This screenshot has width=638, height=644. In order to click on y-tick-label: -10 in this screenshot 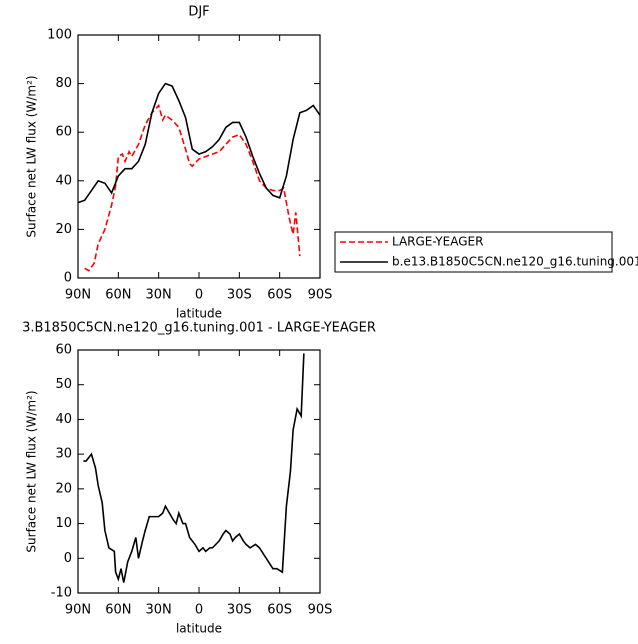, I will do `click(61, 593)`.